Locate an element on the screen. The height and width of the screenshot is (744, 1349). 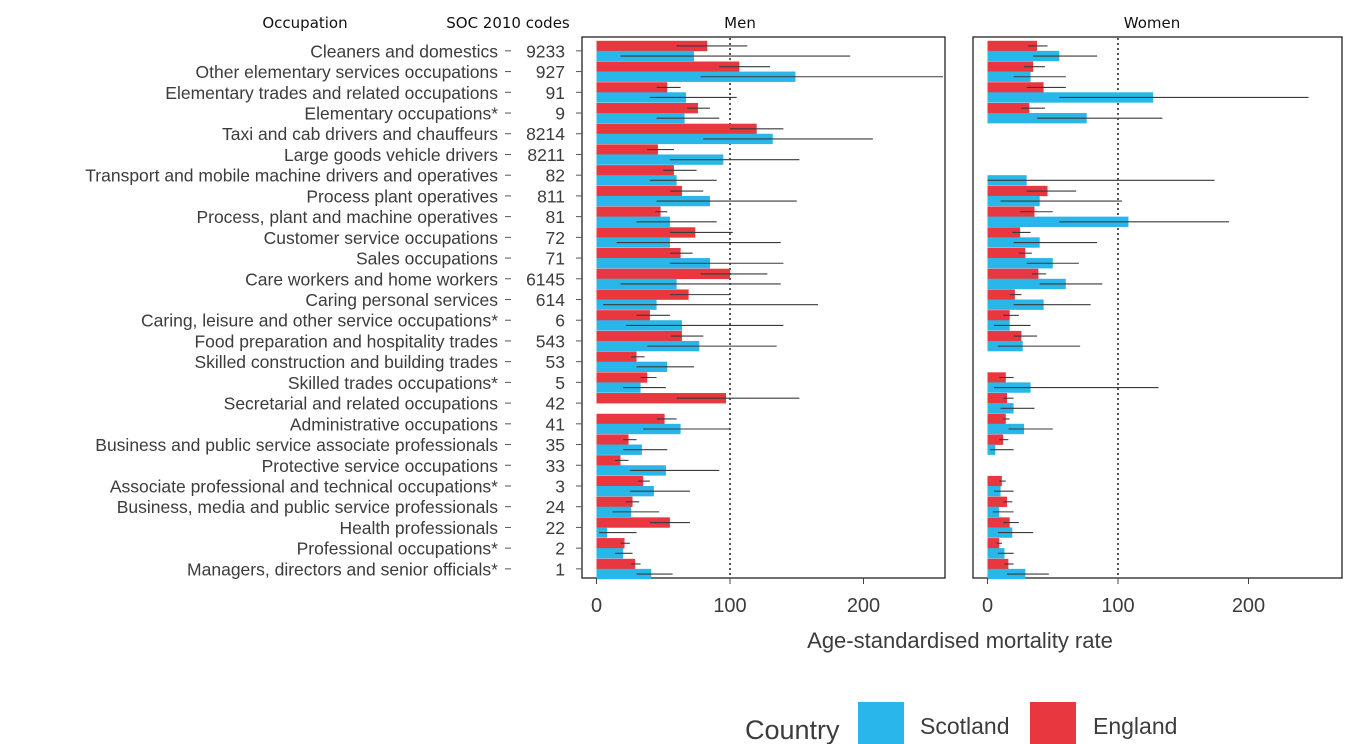
soc-code-label: 35 is located at coordinates (555, 445).